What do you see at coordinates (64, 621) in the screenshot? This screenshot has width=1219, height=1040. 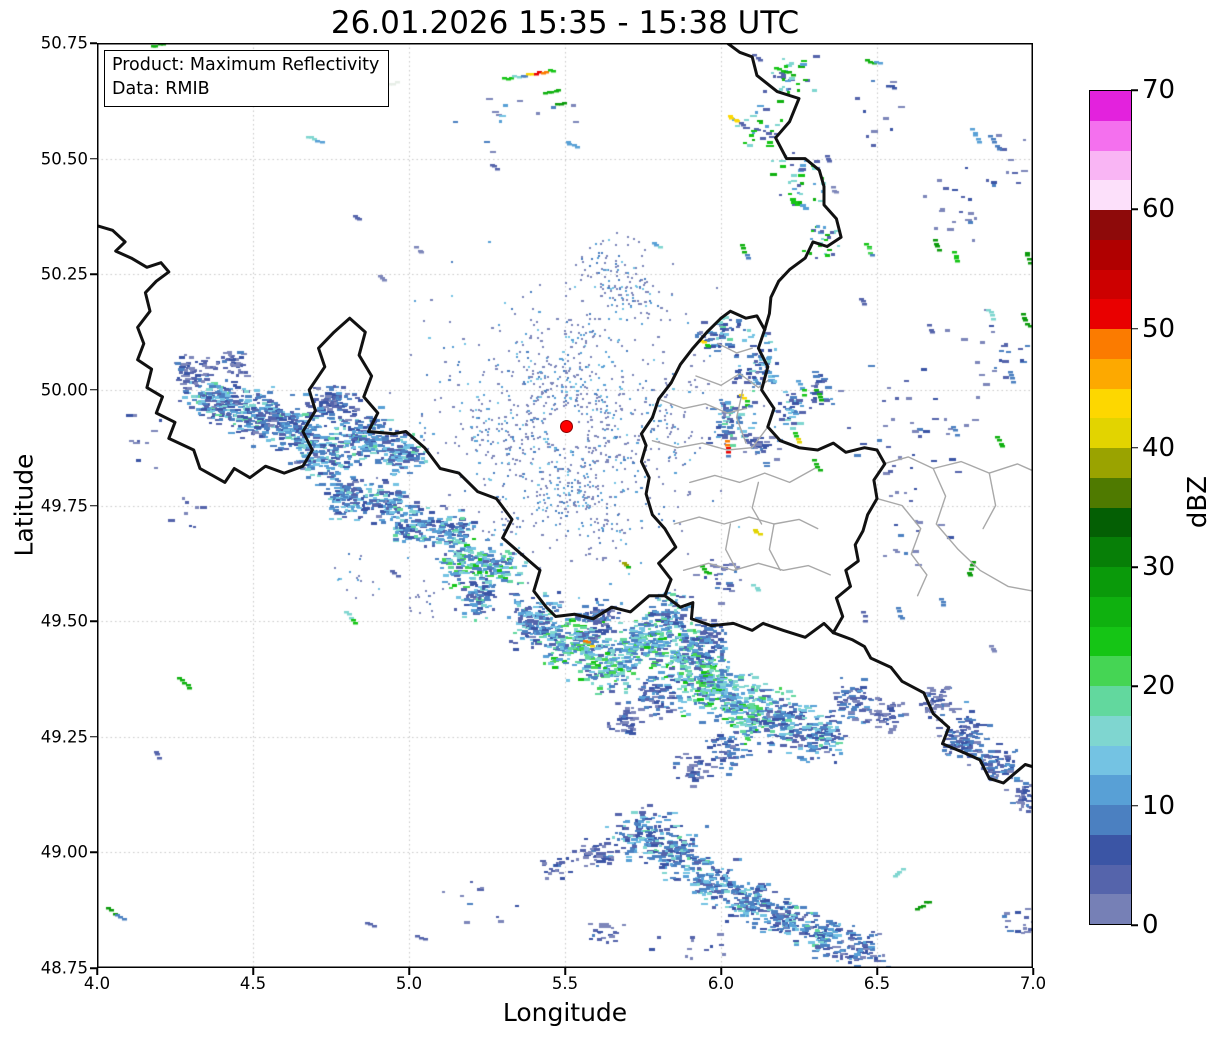 I see `y-tick-label: 49.50` at bounding box center [64, 621].